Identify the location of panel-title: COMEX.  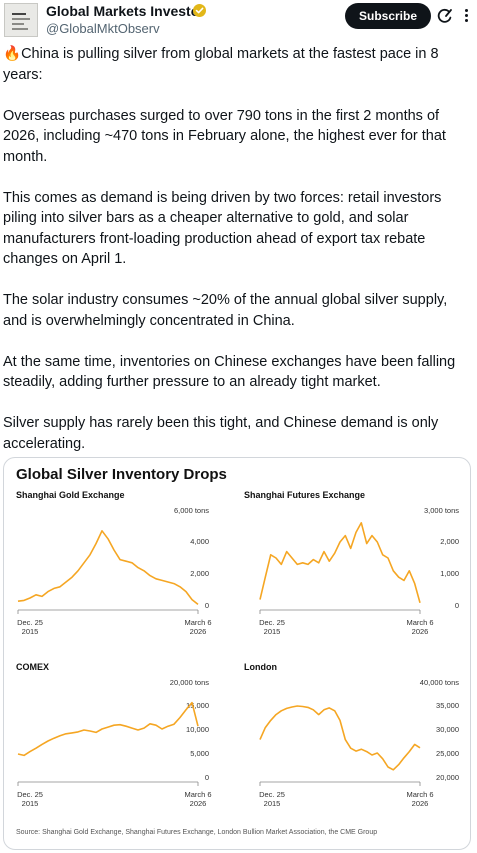
(33, 667).